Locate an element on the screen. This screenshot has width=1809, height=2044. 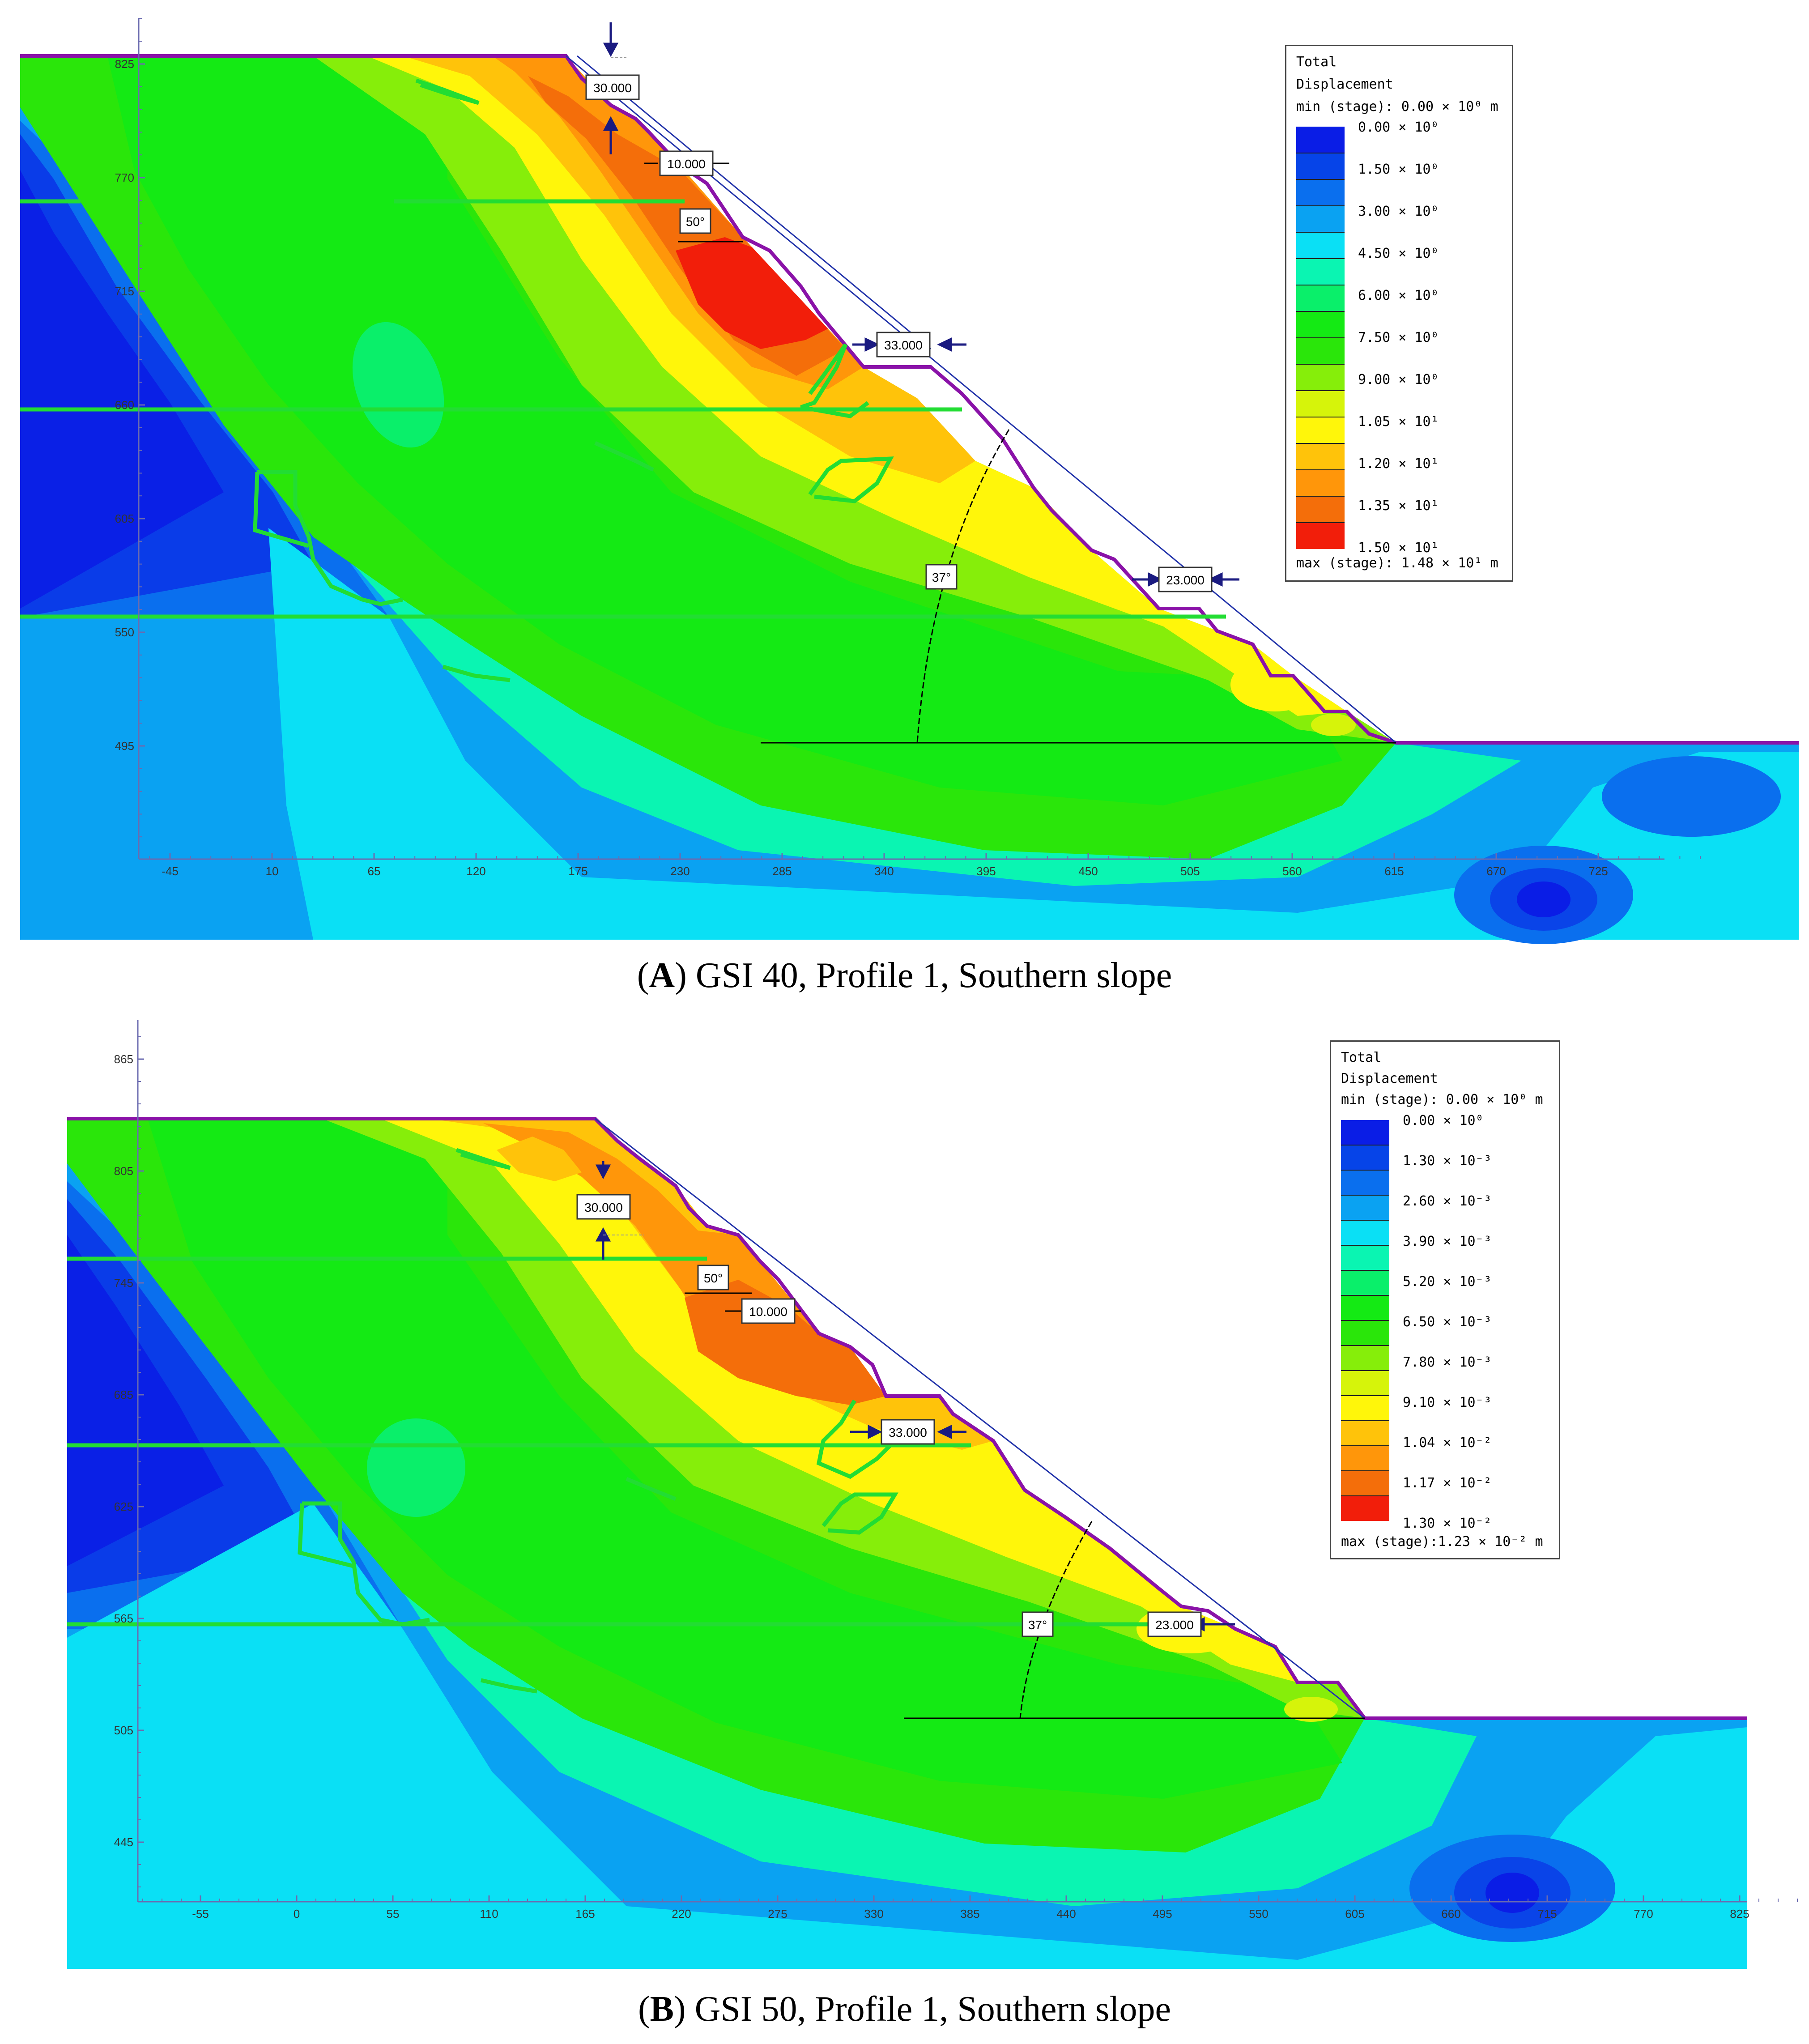
y-tick-label: 825 is located at coordinates (124, 64).